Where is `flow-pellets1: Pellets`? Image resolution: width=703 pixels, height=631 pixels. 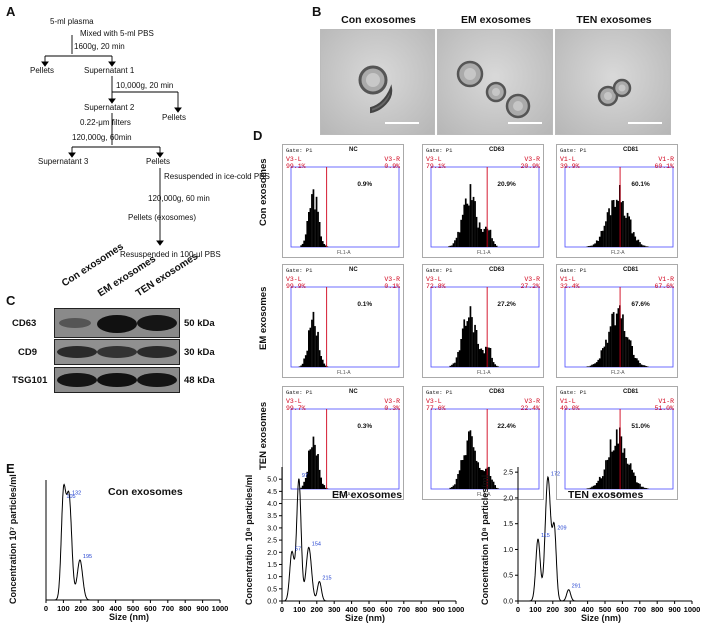 flow-pellets1: Pellets is located at coordinates (42, 70).